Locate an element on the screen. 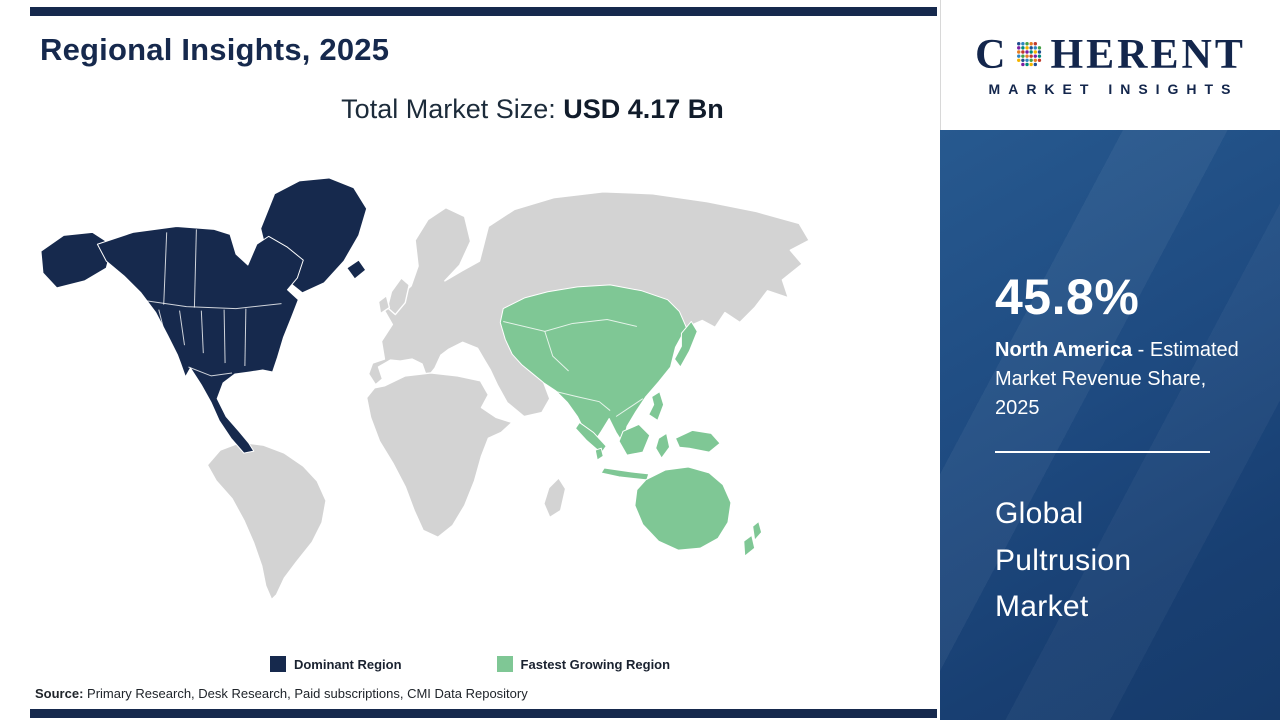  dominant-region-label: Dominant Region is located at coordinates (347, 664).